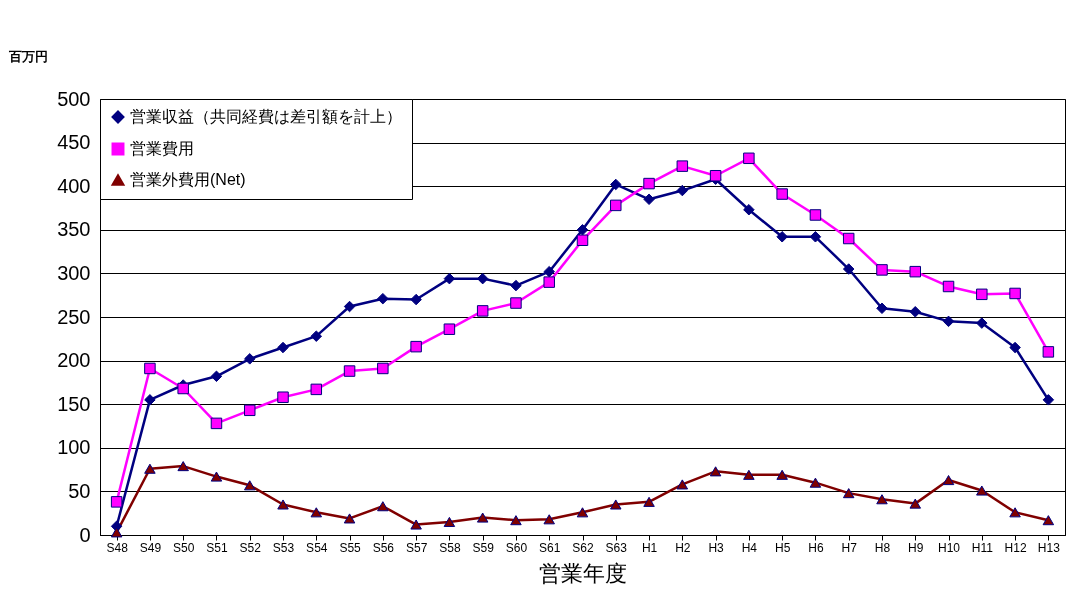 Image resolution: width=1075 pixels, height=592 pixels. I want to click on x-tick-label: S56, so click(383, 547).